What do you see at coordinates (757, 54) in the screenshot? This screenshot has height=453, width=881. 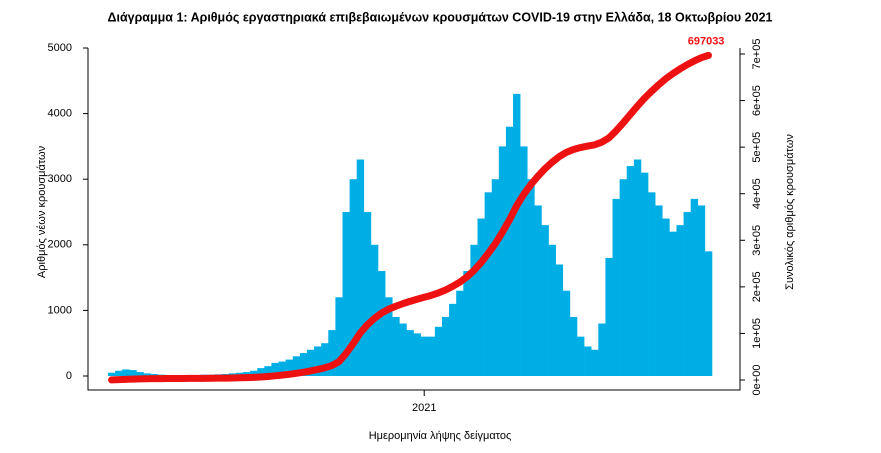 I see `y2-tick-label: 7e+05` at bounding box center [757, 54].